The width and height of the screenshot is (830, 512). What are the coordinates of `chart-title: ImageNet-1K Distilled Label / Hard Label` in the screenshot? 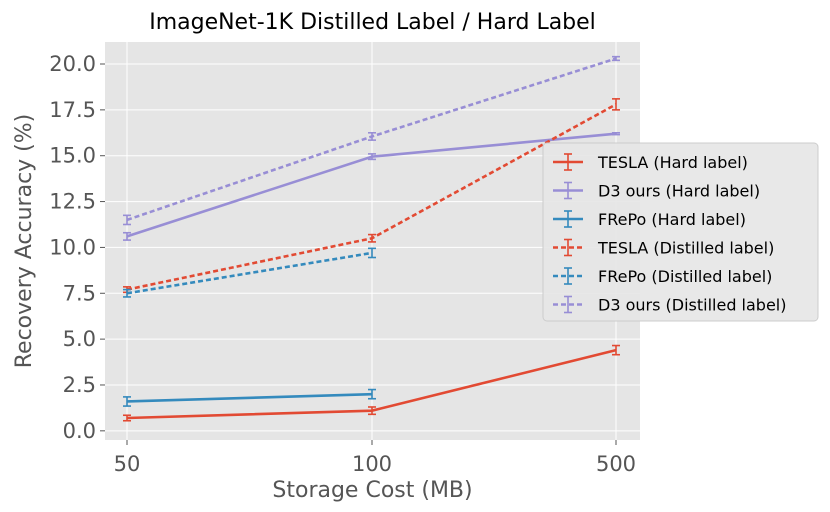 It's located at (372, 22).